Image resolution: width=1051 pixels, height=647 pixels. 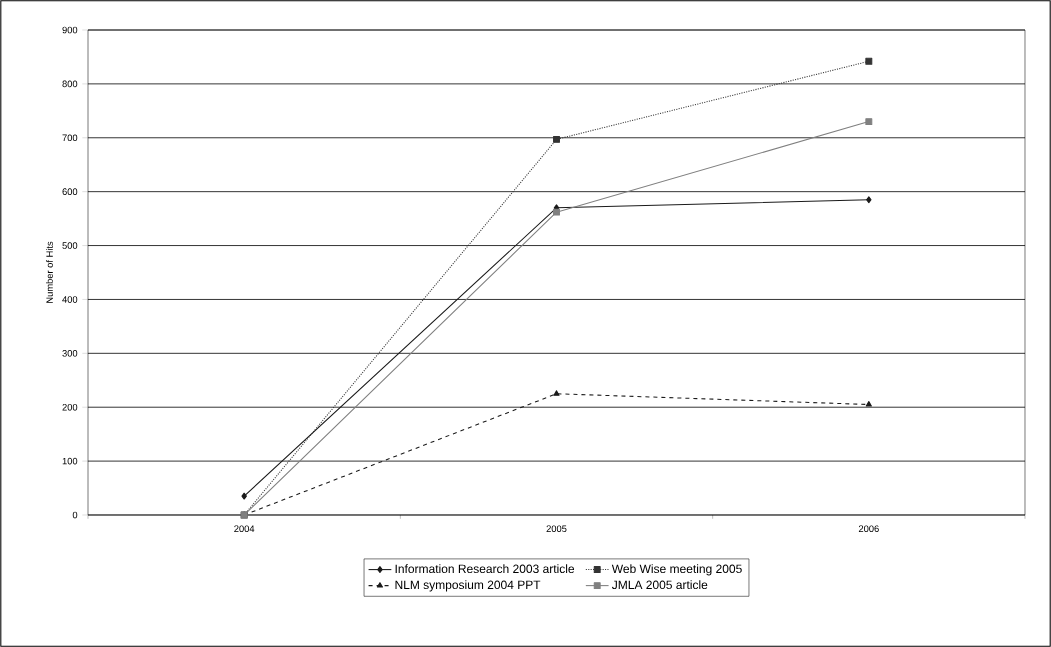 What do you see at coordinates (70, 461) in the screenshot?
I see `y-tick-label: 100` at bounding box center [70, 461].